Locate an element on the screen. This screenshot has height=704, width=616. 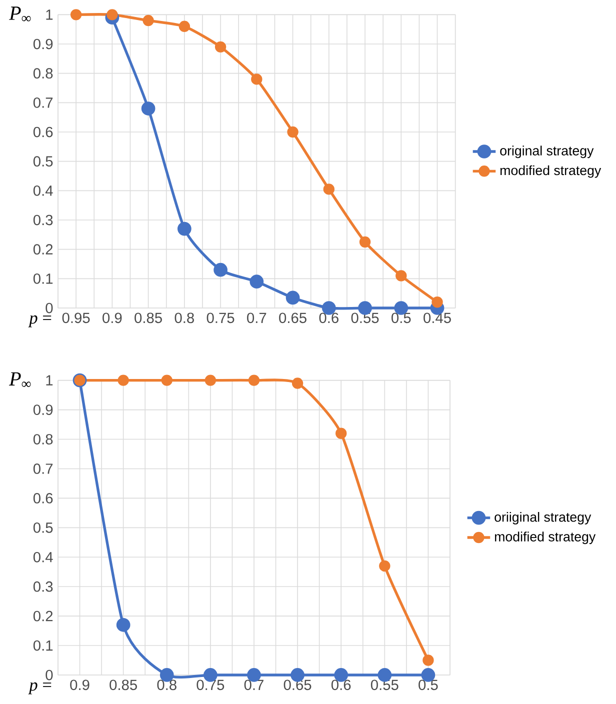
x-tick-label: 0.45 is located at coordinates (437, 318).